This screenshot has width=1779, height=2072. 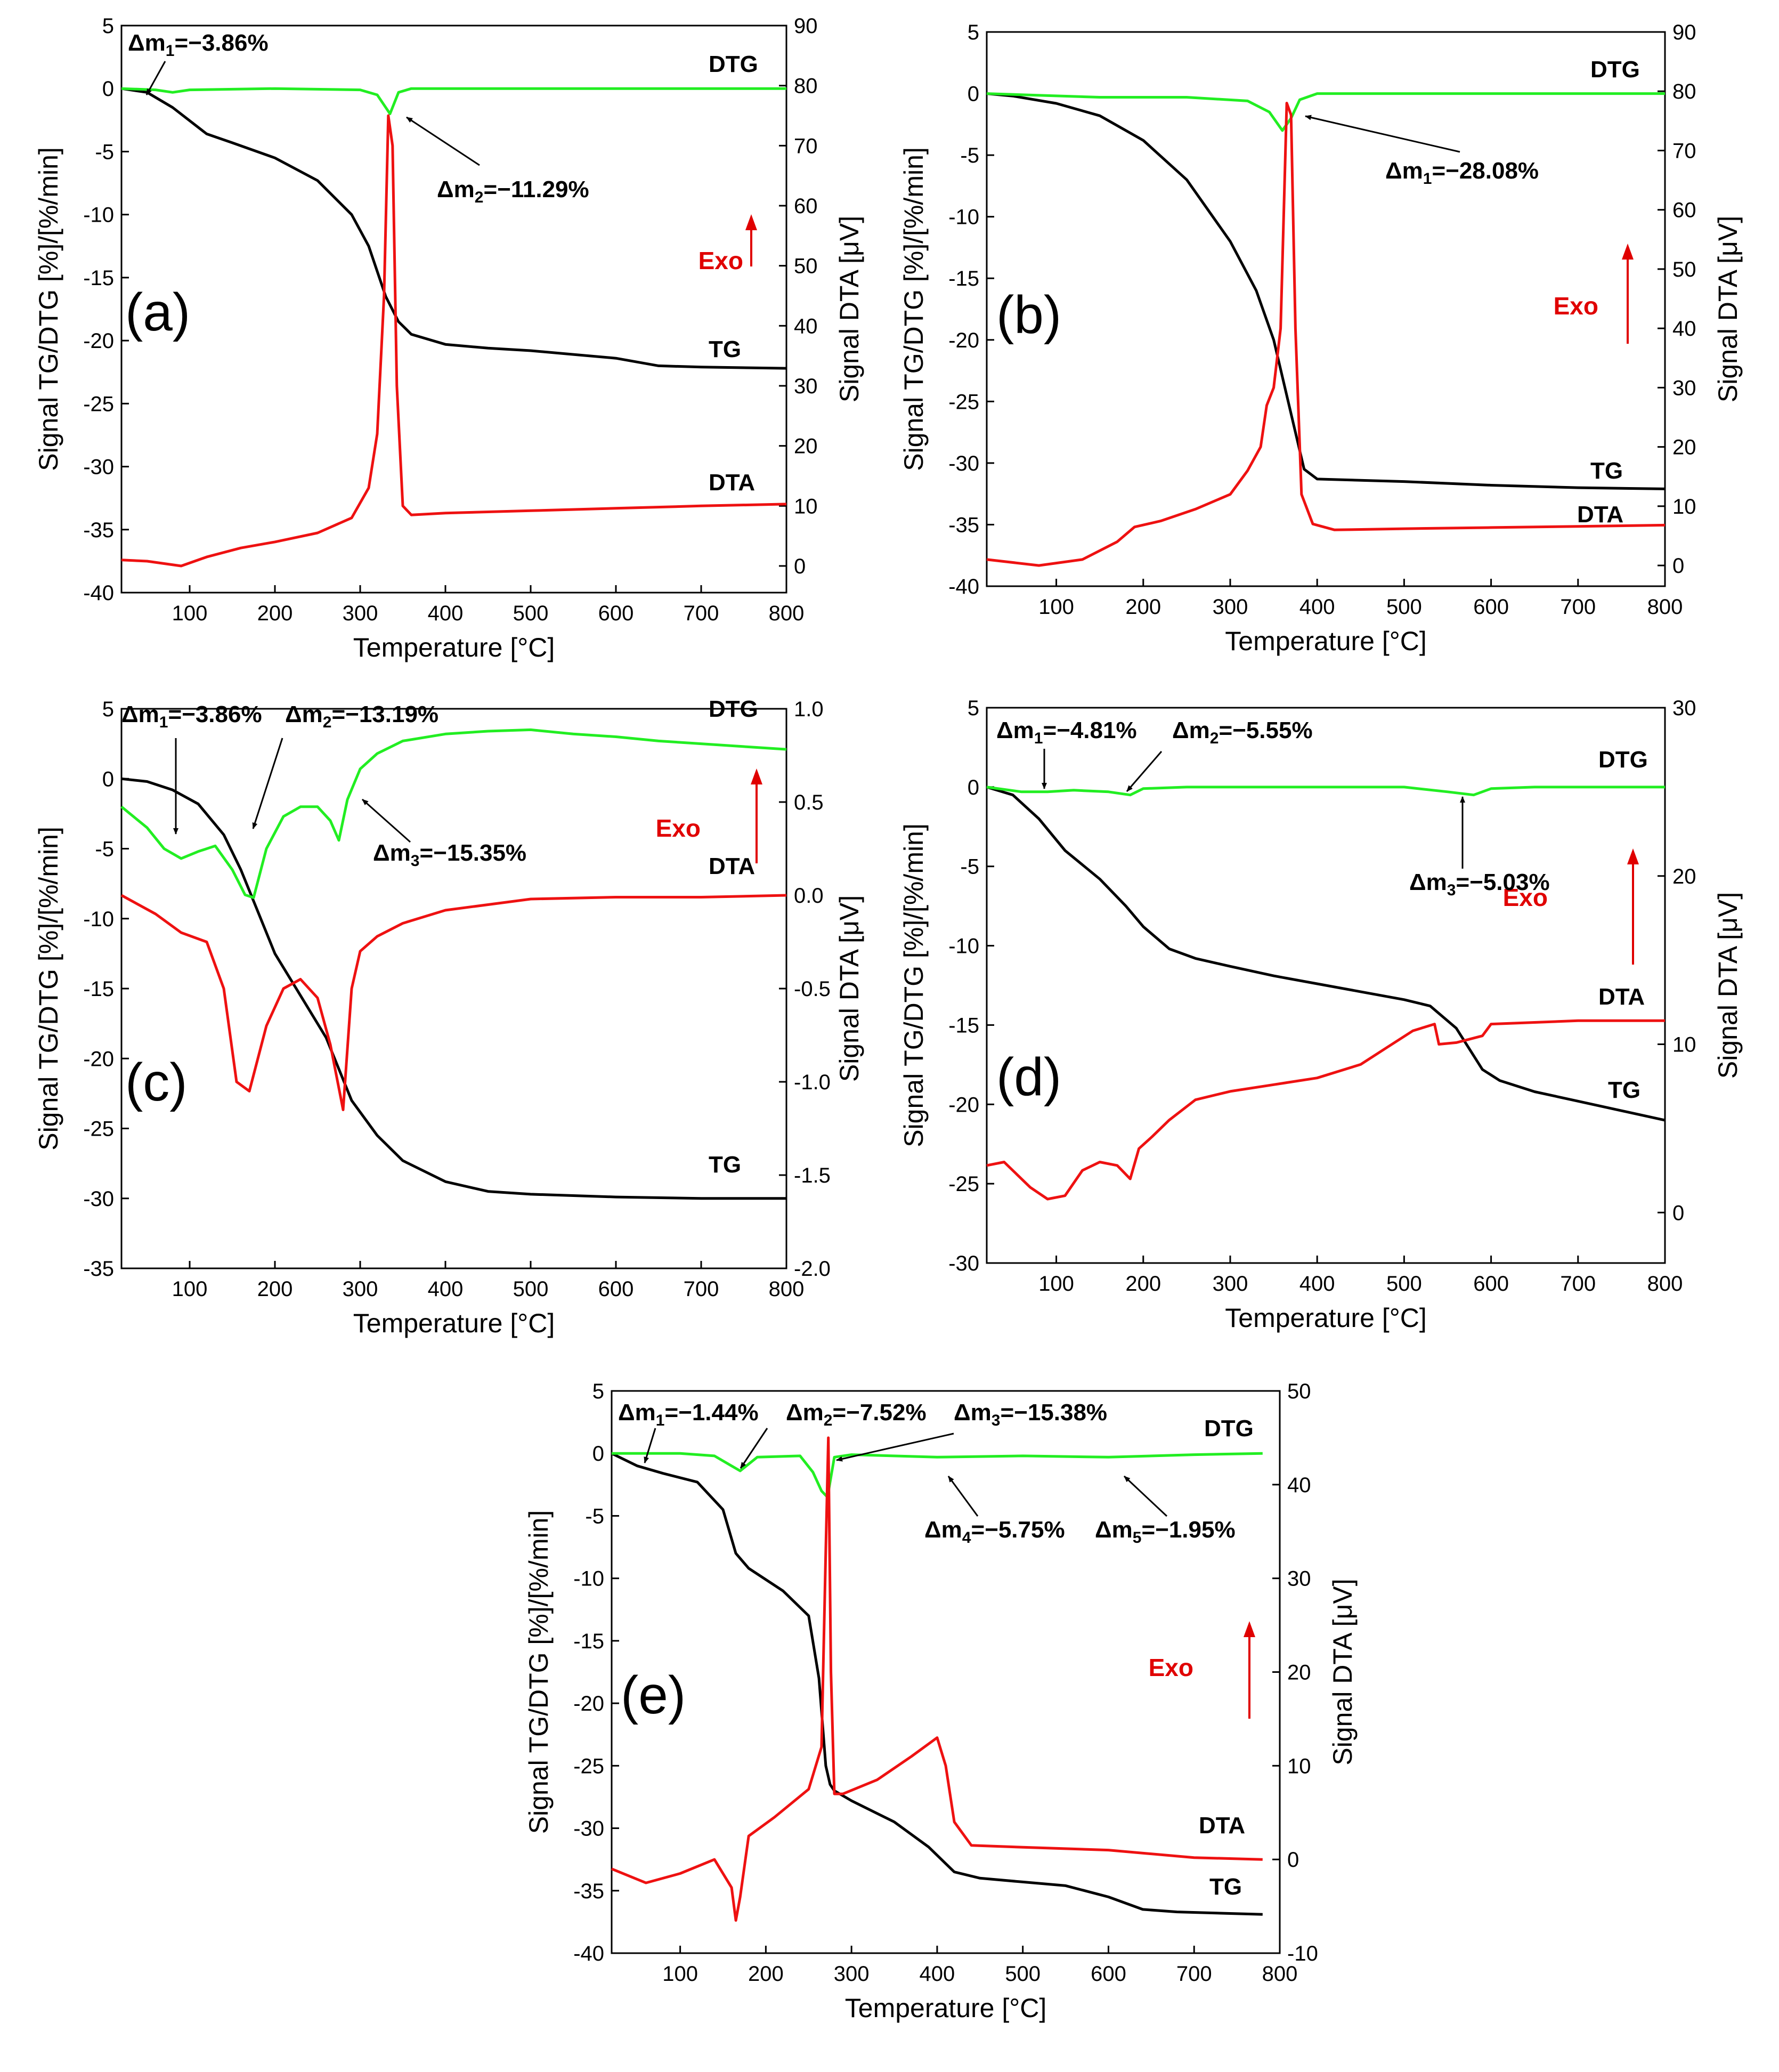 I want to click on mass-loss-annotation: Δm2=−11.29%, so click(x=513, y=191).